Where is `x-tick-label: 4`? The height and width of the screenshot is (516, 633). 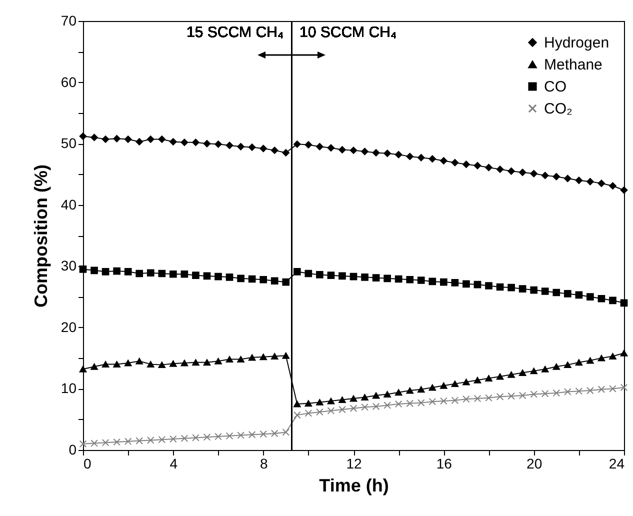
x-tick-label: 4 is located at coordinates (174, 464).